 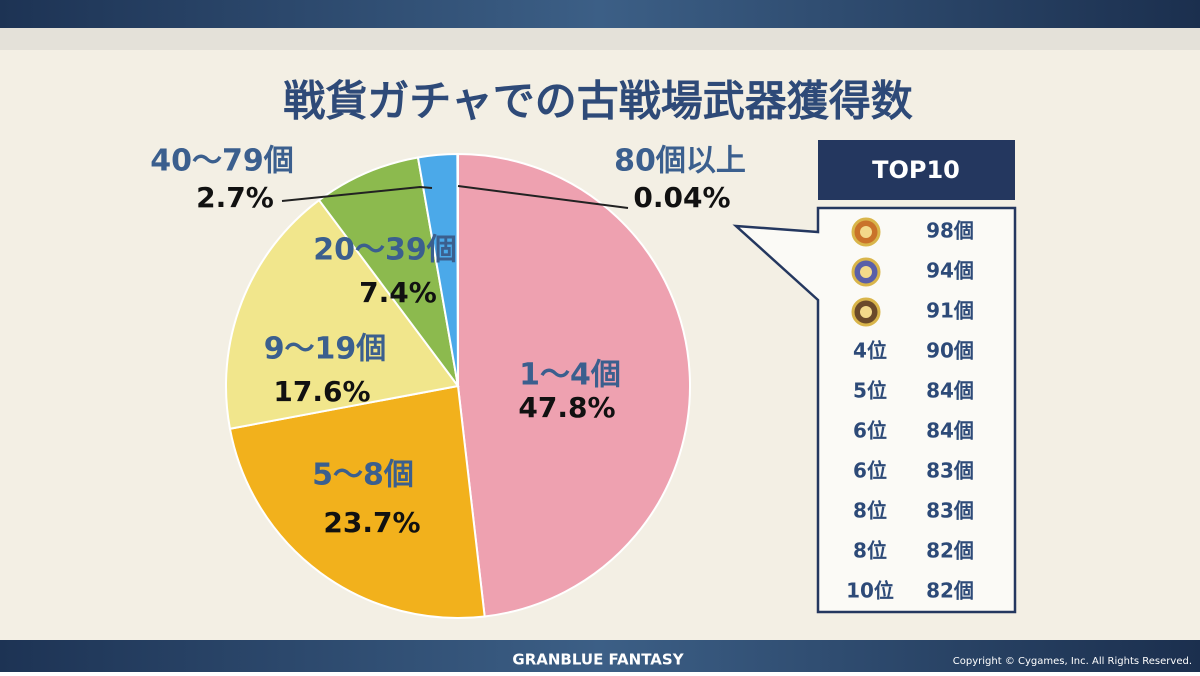 I want to click on slice-value: 23.7%, so click(x=371, y=522).